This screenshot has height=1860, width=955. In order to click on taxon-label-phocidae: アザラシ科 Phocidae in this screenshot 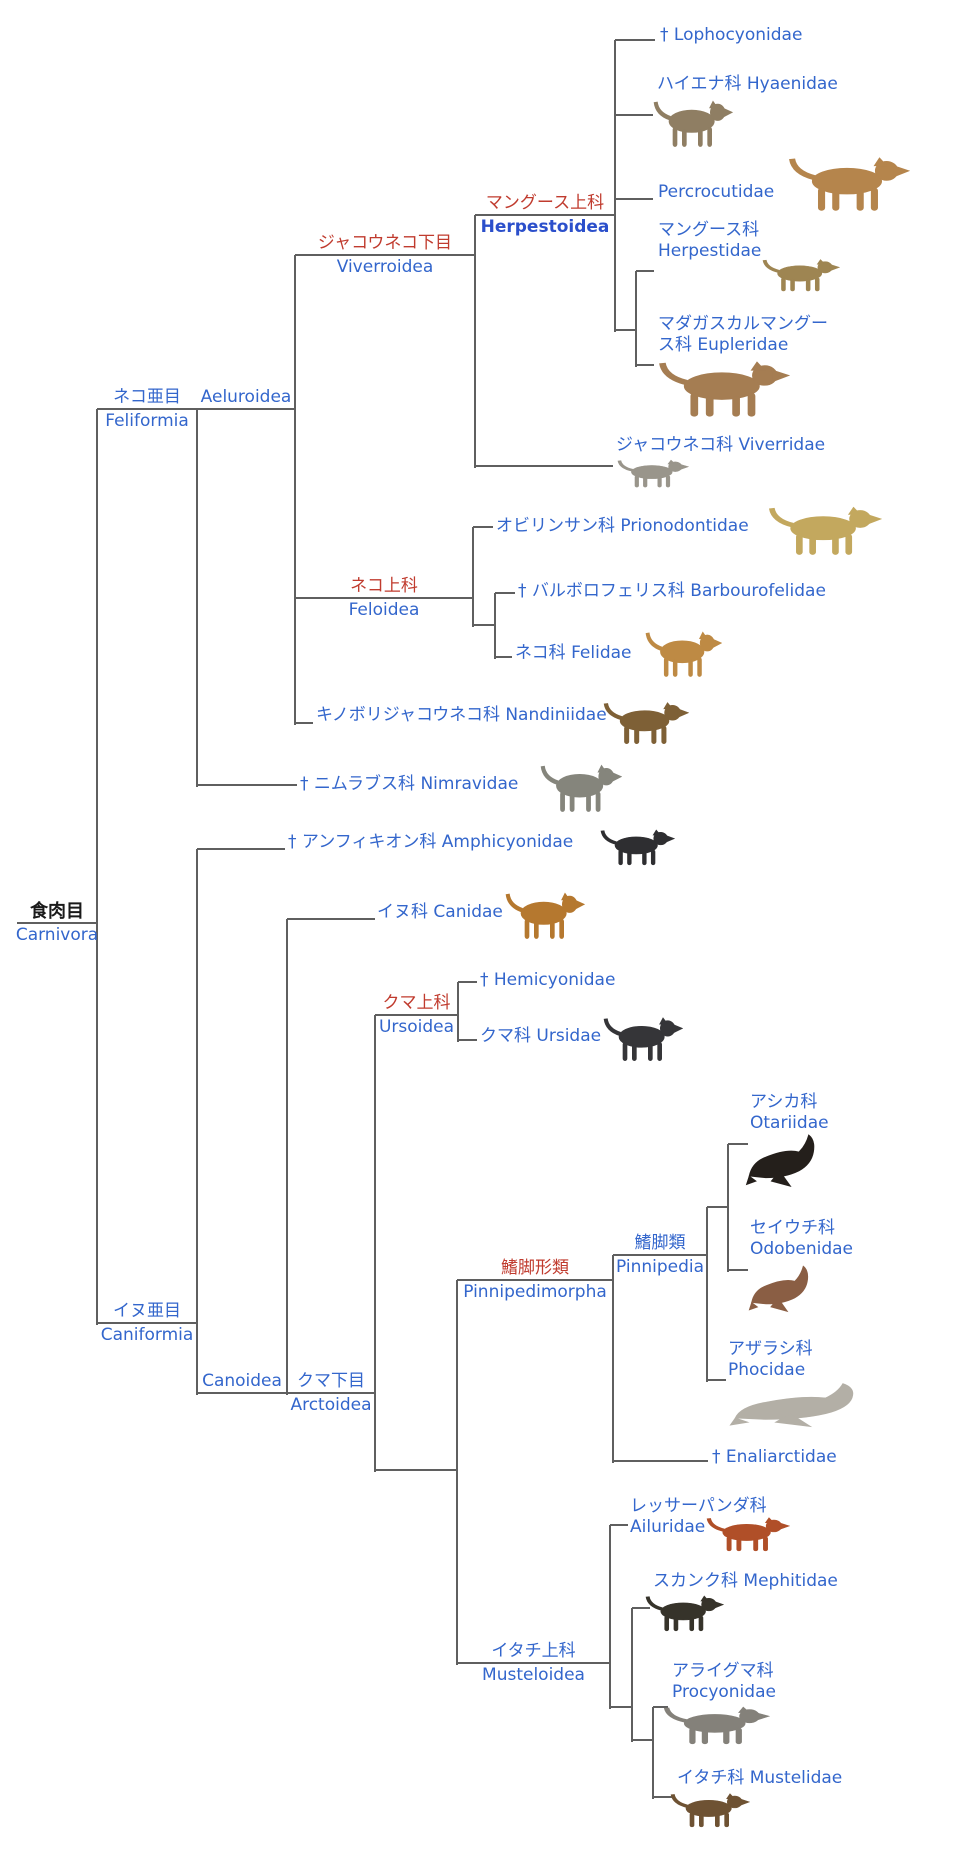, I will do `click(770, 1360)`.